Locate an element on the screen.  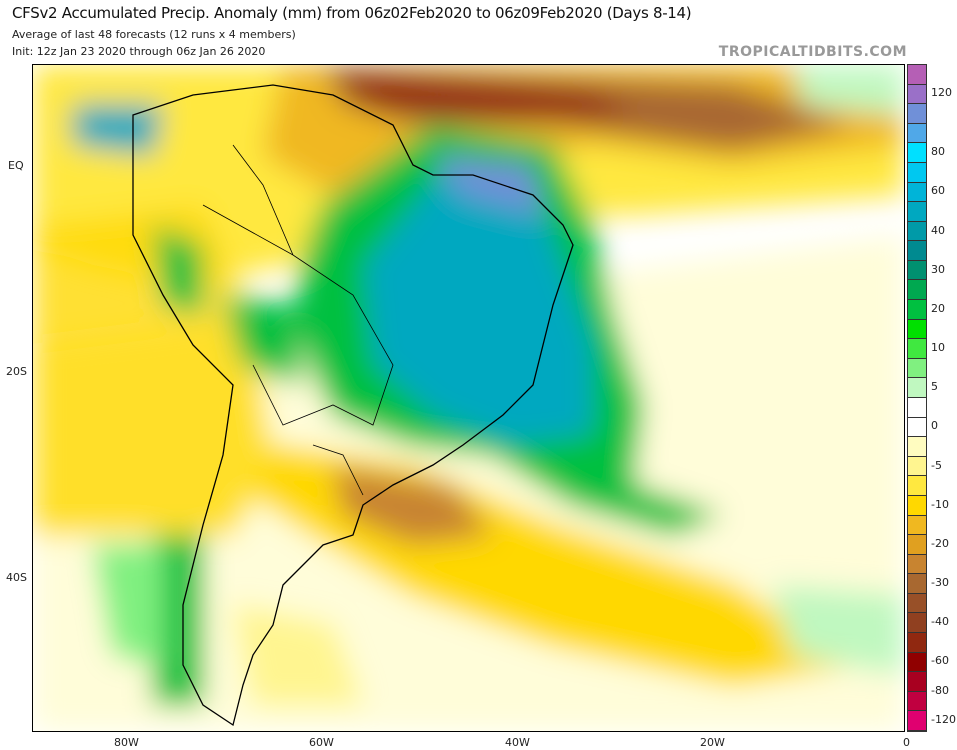
lat-label-eq: EQ is located at coordinates (16, 165).